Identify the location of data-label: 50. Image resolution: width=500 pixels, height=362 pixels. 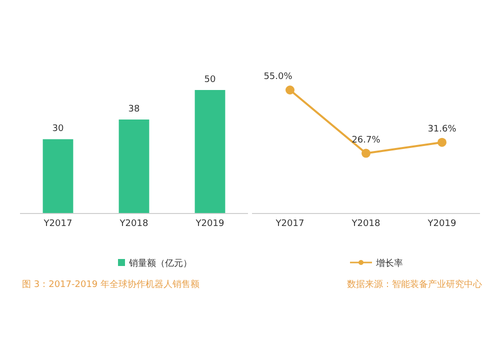
(210, 80).